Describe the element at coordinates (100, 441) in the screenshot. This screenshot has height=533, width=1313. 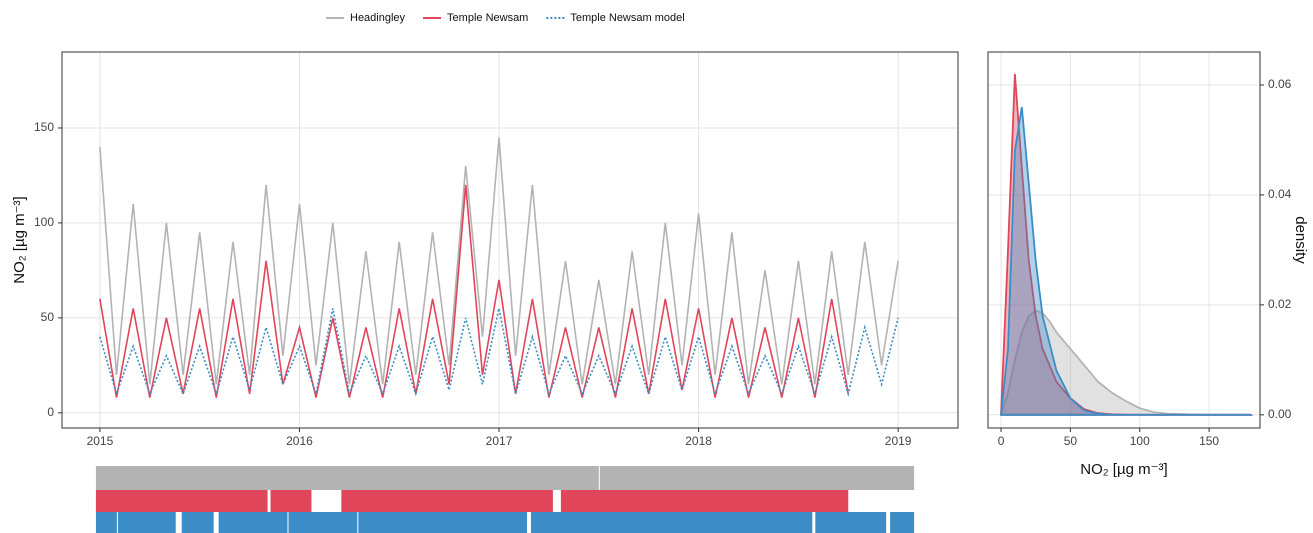
I see `x-tick-label: 2015` at that location.